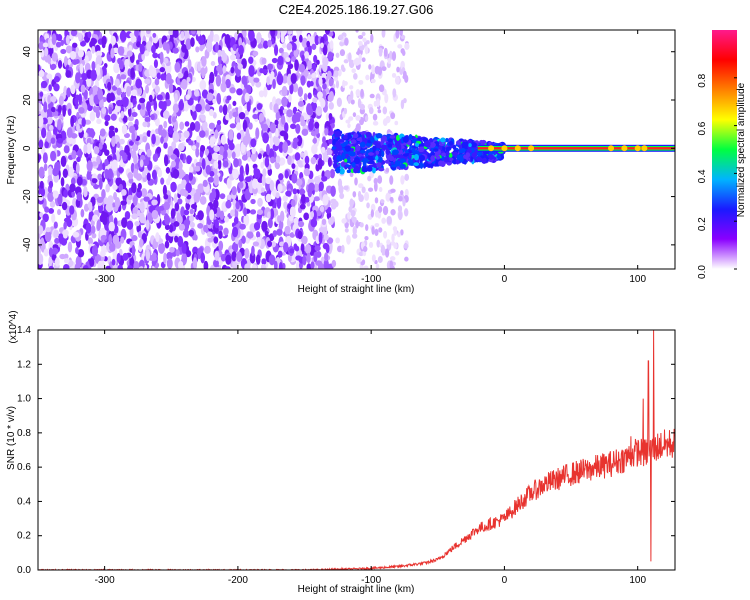  What do you see at coordinates (505, 279) in the screenshot?
I see `x-tick-label: 0` at bounding box center [505, 279].